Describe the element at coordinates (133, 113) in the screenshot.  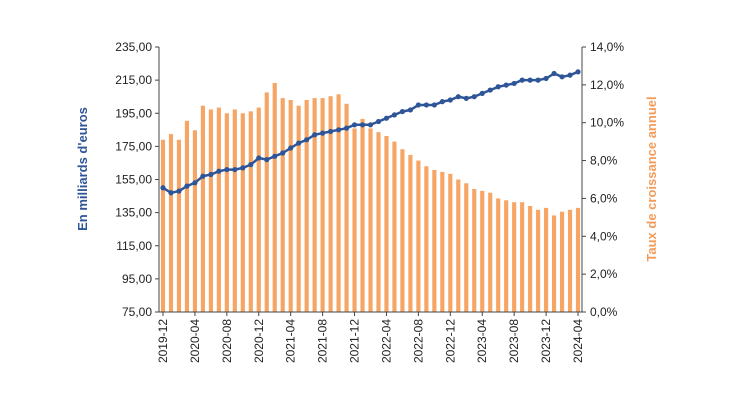
I see `left-tick-label: 195,00` at that location.